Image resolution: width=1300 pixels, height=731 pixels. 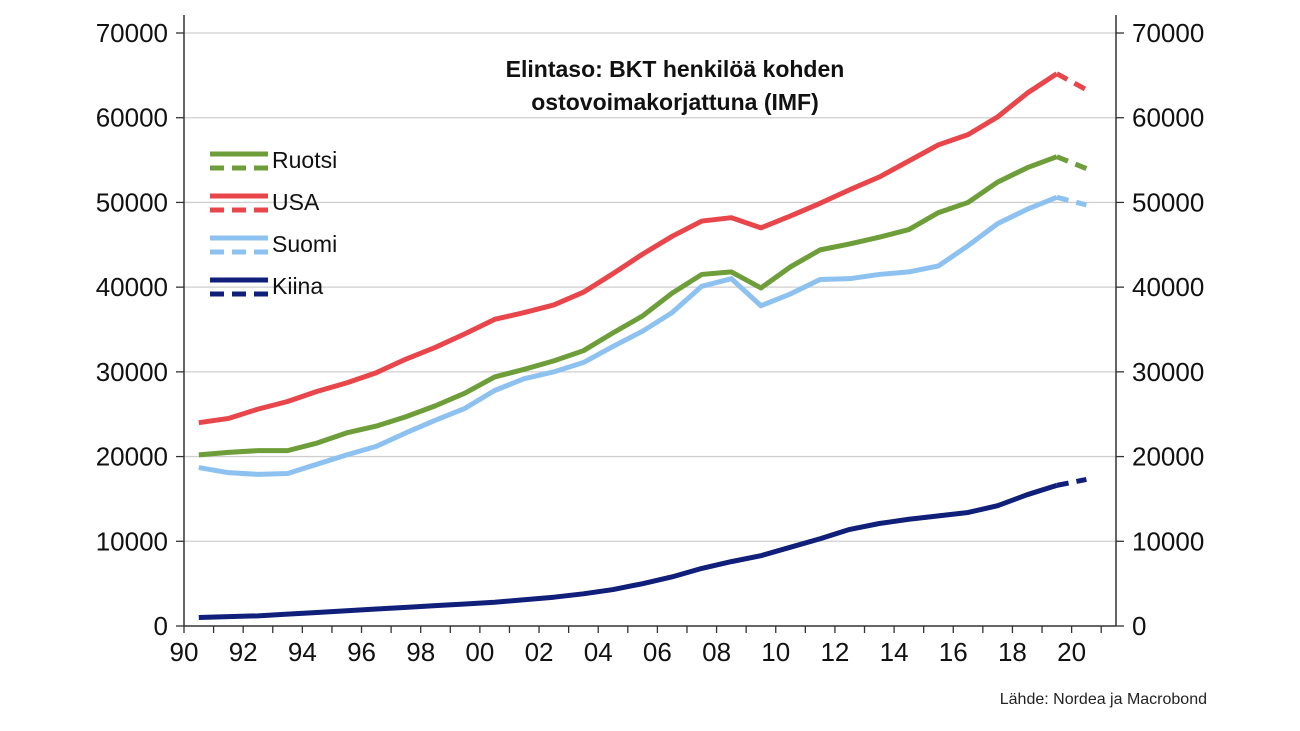 I want to click on x-tick-label: 10, so click(x=775, y=652).